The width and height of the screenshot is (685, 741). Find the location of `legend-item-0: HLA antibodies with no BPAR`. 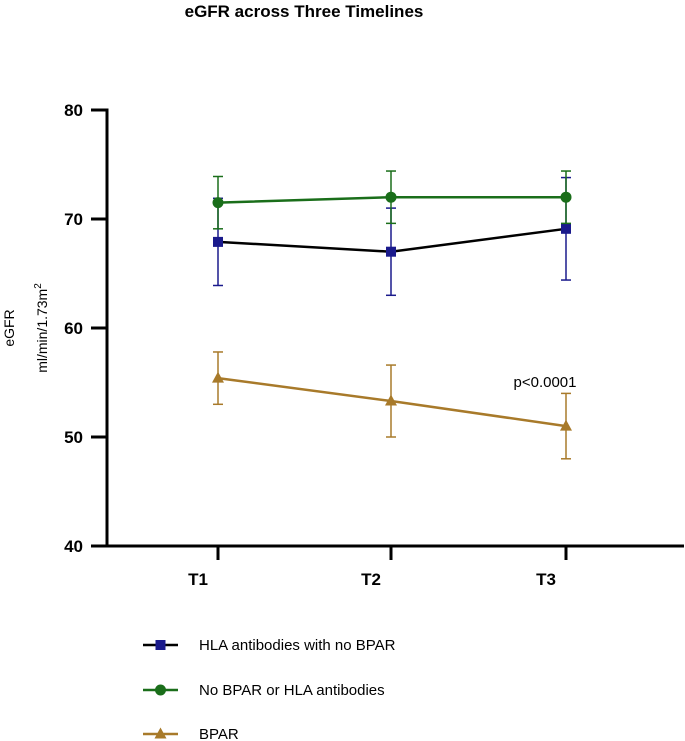

legend-item-0: HLA antibodies with no BPAR is located at coordinates (269, 645).